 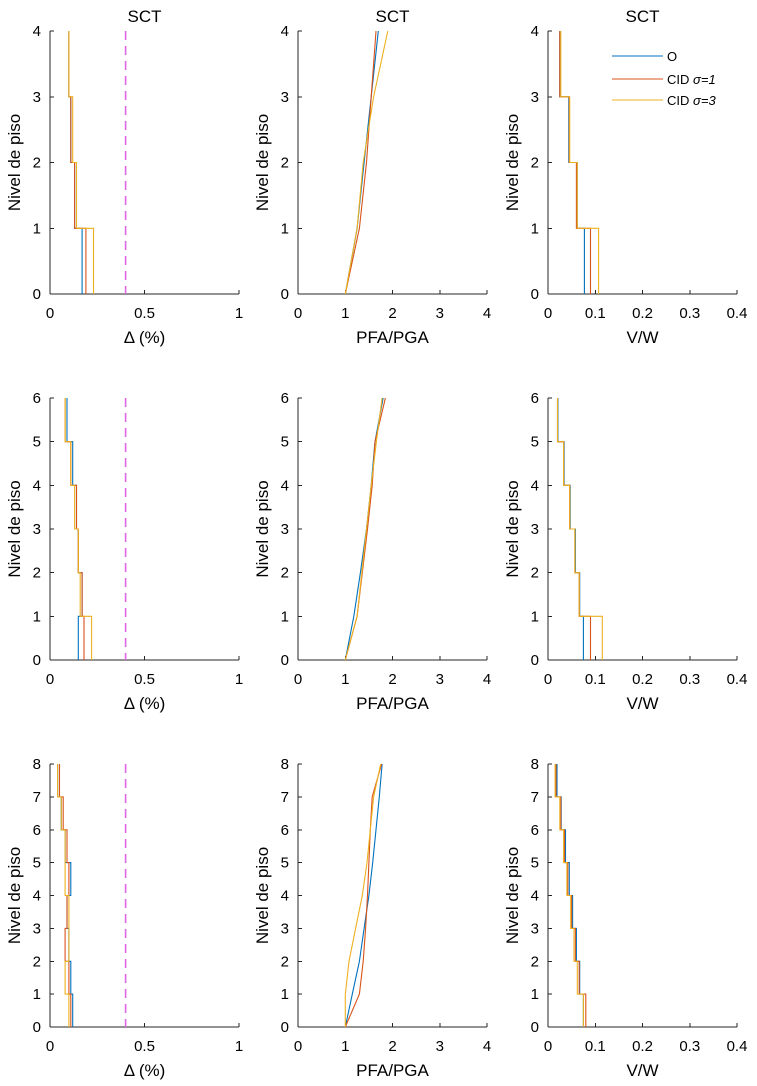 What do you see at coordinates (691, 79) in the screenshot?
I see `legend-label: CID σ=1` at bounding box center [691, 79].